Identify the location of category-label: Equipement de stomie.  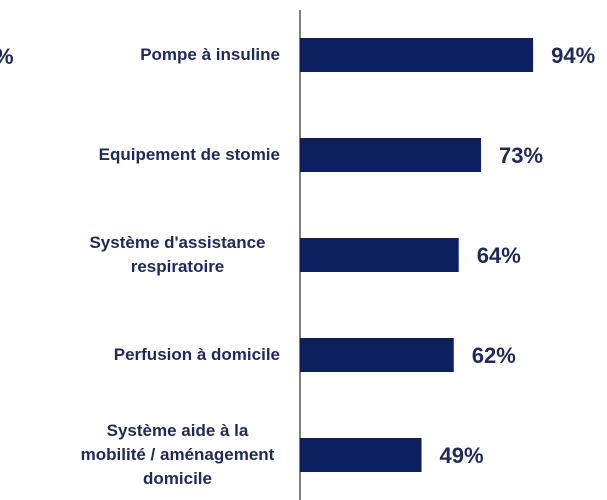
(189, 154).